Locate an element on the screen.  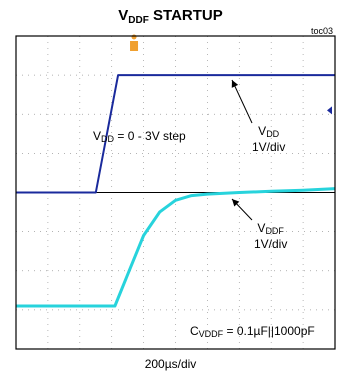
vdd-label: VDD 1V/div is located at coordinates (269, 139).